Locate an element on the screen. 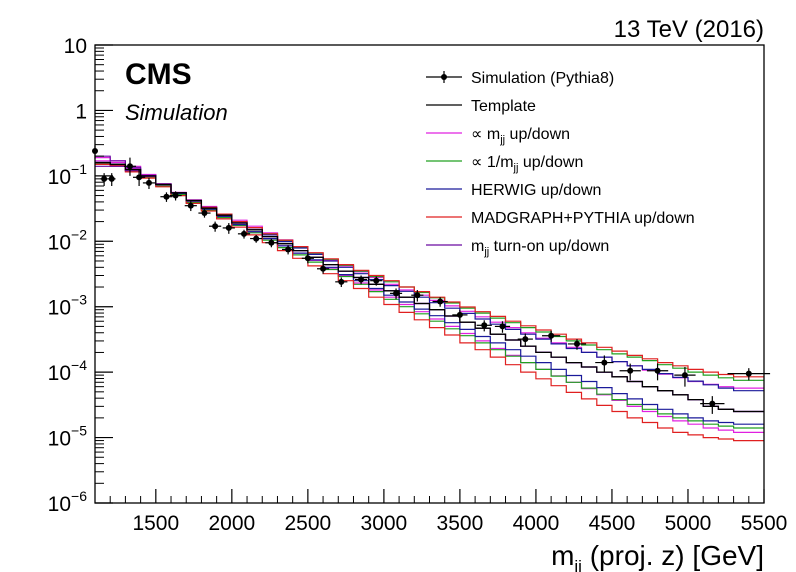  legend-entry-madgraph: MADGRAPH+PYTHIA up/down is located at coordinates (560, 218).